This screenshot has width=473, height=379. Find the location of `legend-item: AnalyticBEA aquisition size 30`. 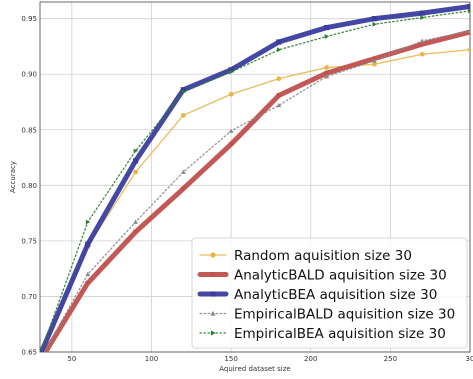

legend-item: AnalyticBEA aquisition size 30 is located at coordinates (317, 295).